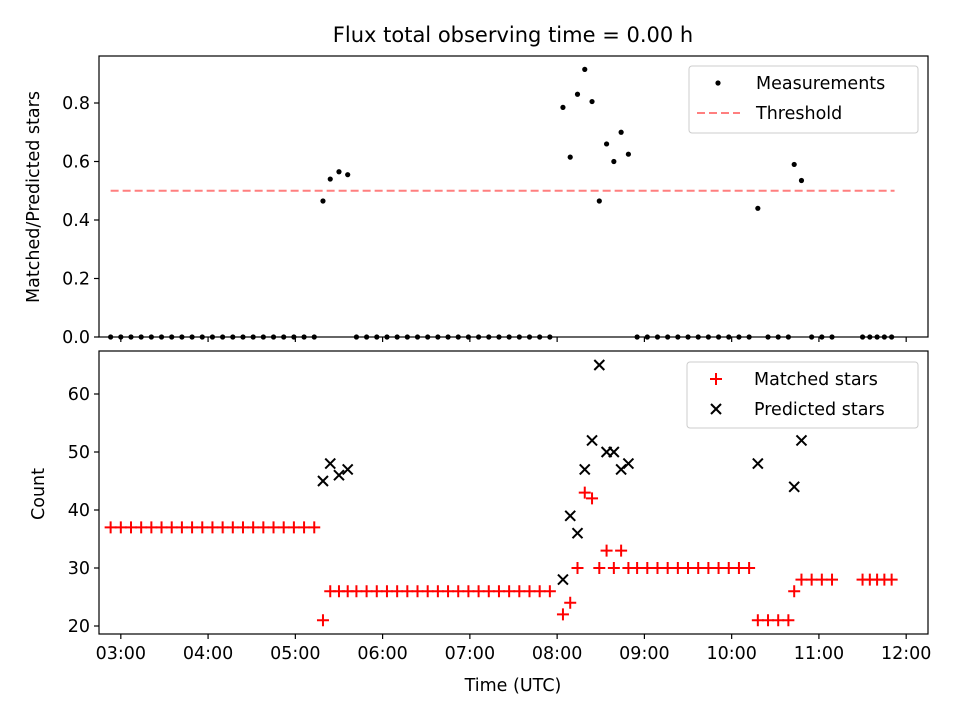  I want to click on x-tick-label: 04:00, so click(208, 654).